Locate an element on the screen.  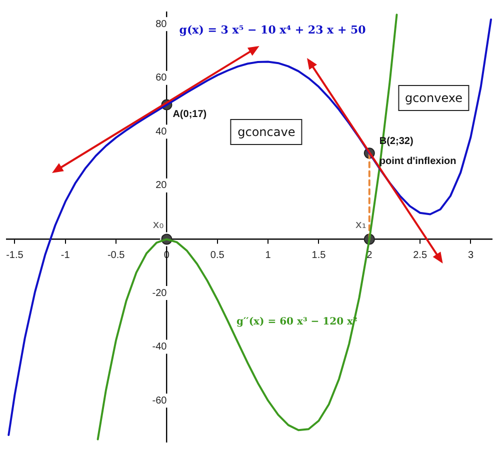
y-tick-label: 40 is located at coordinates (162, 132).